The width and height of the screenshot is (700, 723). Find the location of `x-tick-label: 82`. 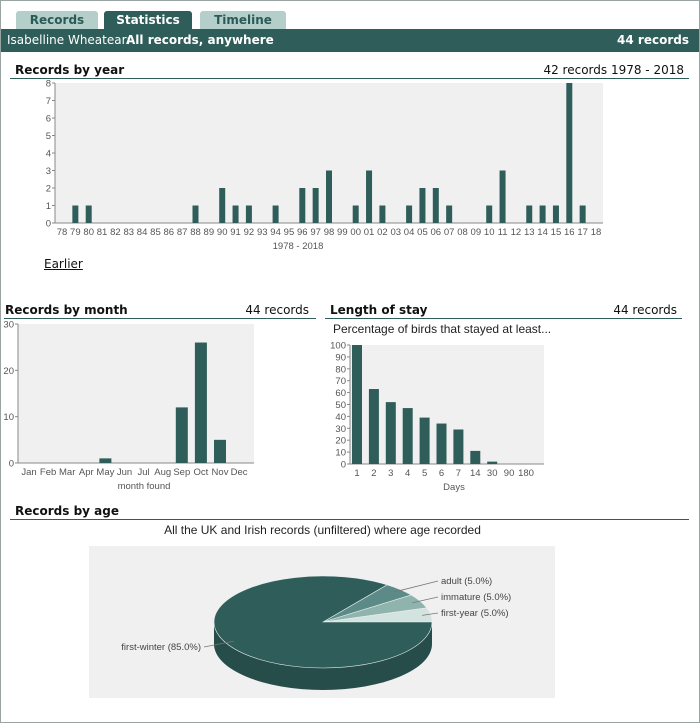

x-tick-label: 82 is located at coordinates (115, 232).